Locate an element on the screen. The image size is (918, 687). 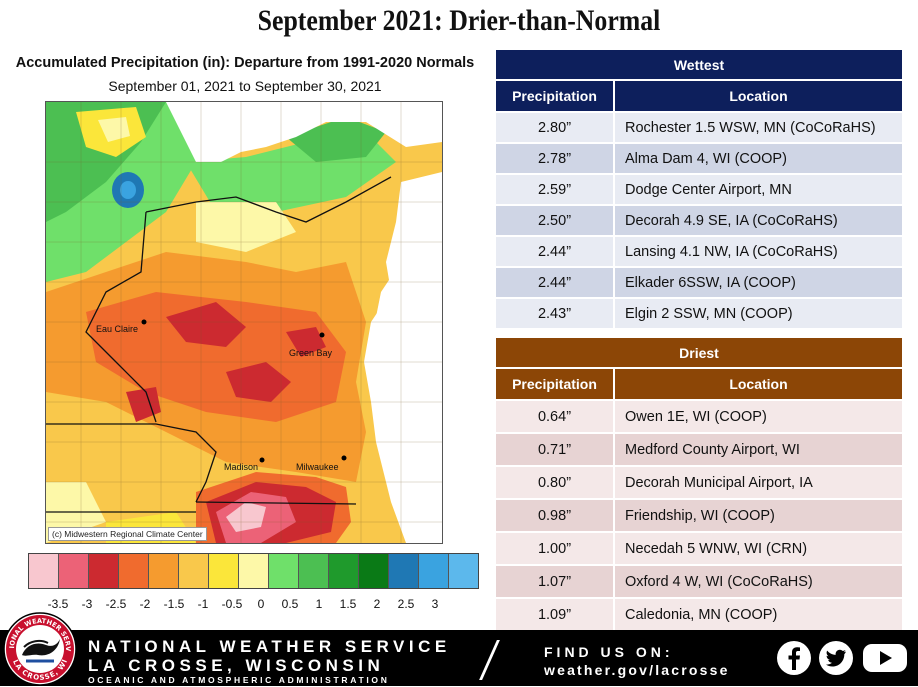
location-name: Dodge Center Airport, MN is located at coordinates (708, 189).